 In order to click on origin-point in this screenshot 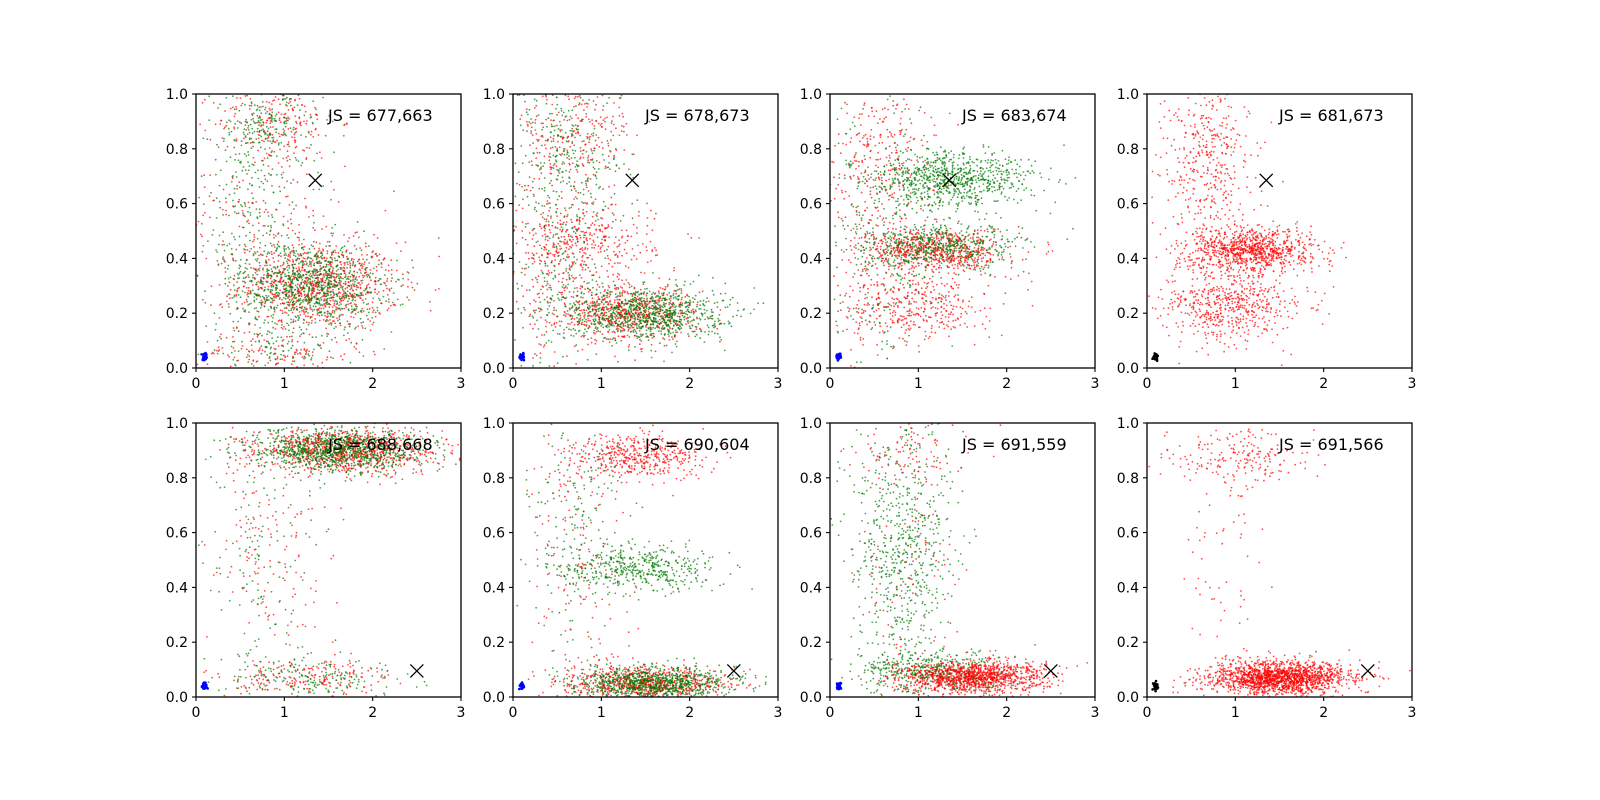, I will do `click(206, 356)`.